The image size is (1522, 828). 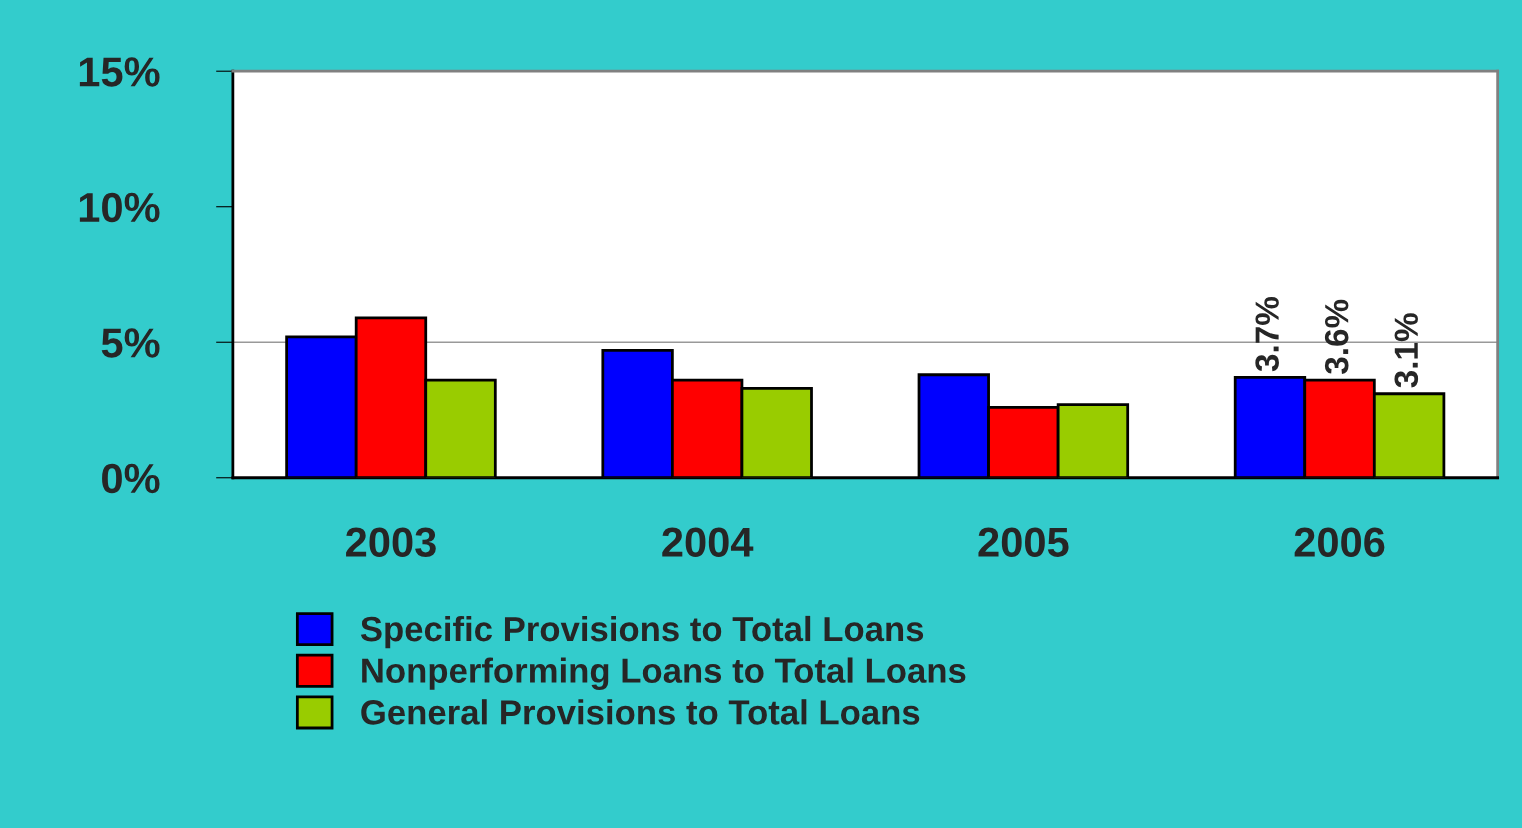 I want to click on y-tick-label: 0%, so click(x=131, y=478).